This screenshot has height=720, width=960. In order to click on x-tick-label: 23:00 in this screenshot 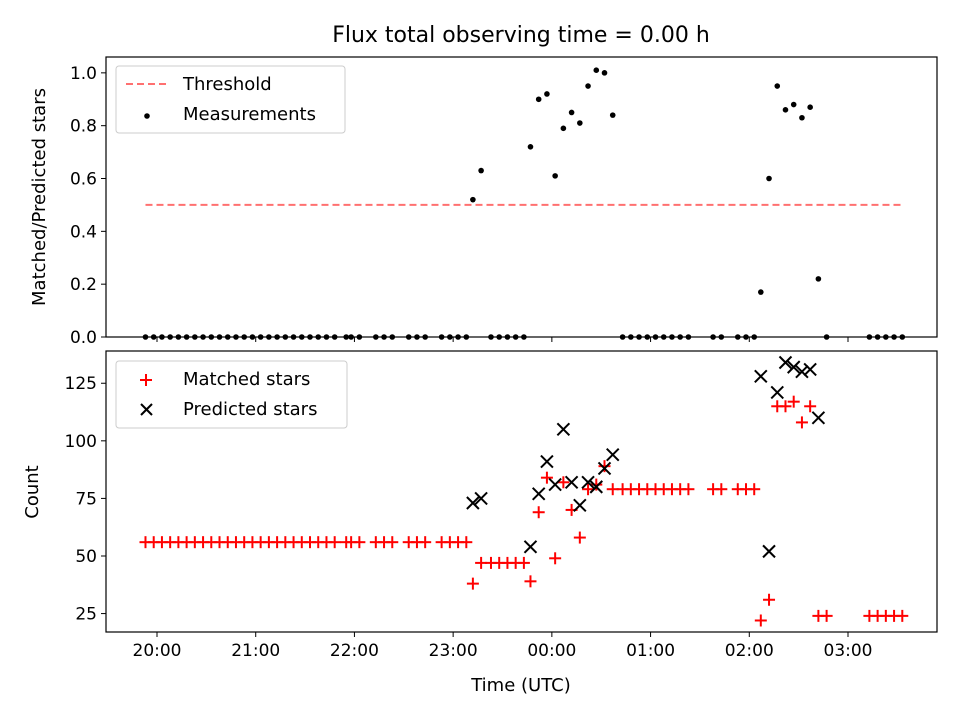, I will do `click(453, 651)`.